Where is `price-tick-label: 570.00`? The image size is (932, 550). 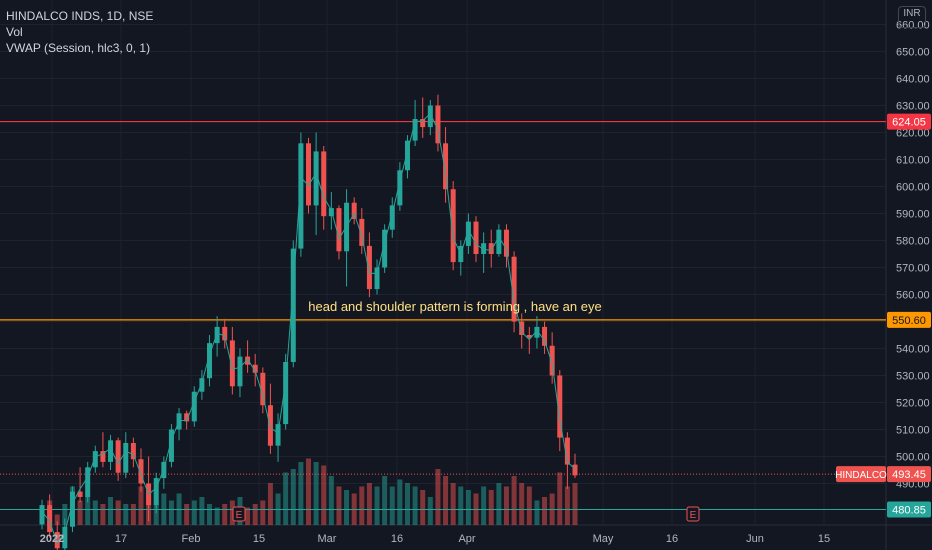
price-tick-label: 570.00 is located at coordinates (913, 269).